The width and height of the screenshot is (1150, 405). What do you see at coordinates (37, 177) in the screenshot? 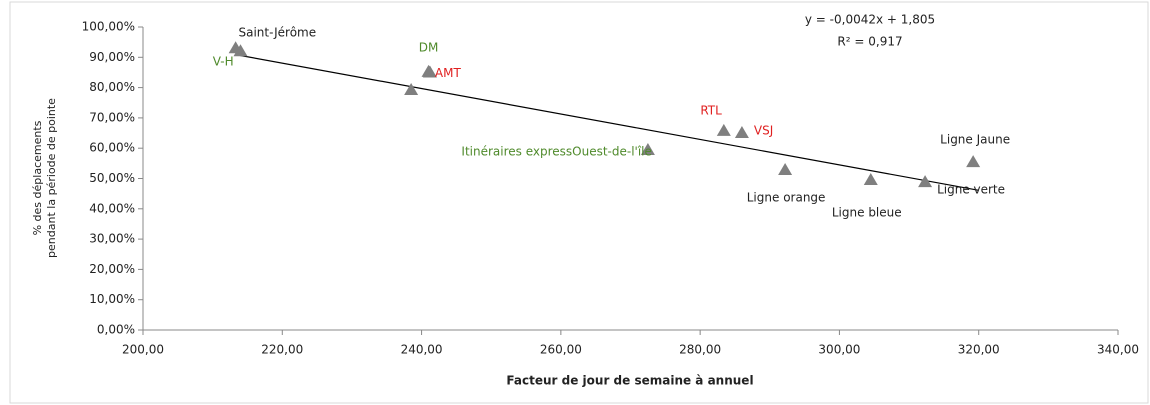
I see `y-axis-title: % des déplacements` at bounding box center [37, 177].